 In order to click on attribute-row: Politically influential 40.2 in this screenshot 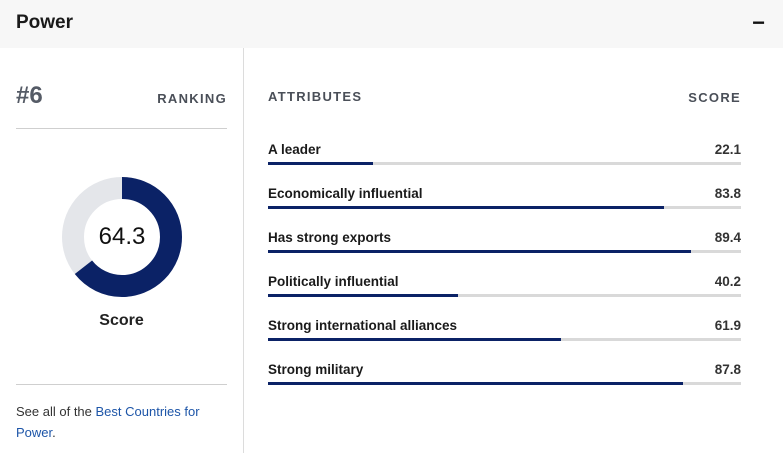, I will do `click(504, 289)`.